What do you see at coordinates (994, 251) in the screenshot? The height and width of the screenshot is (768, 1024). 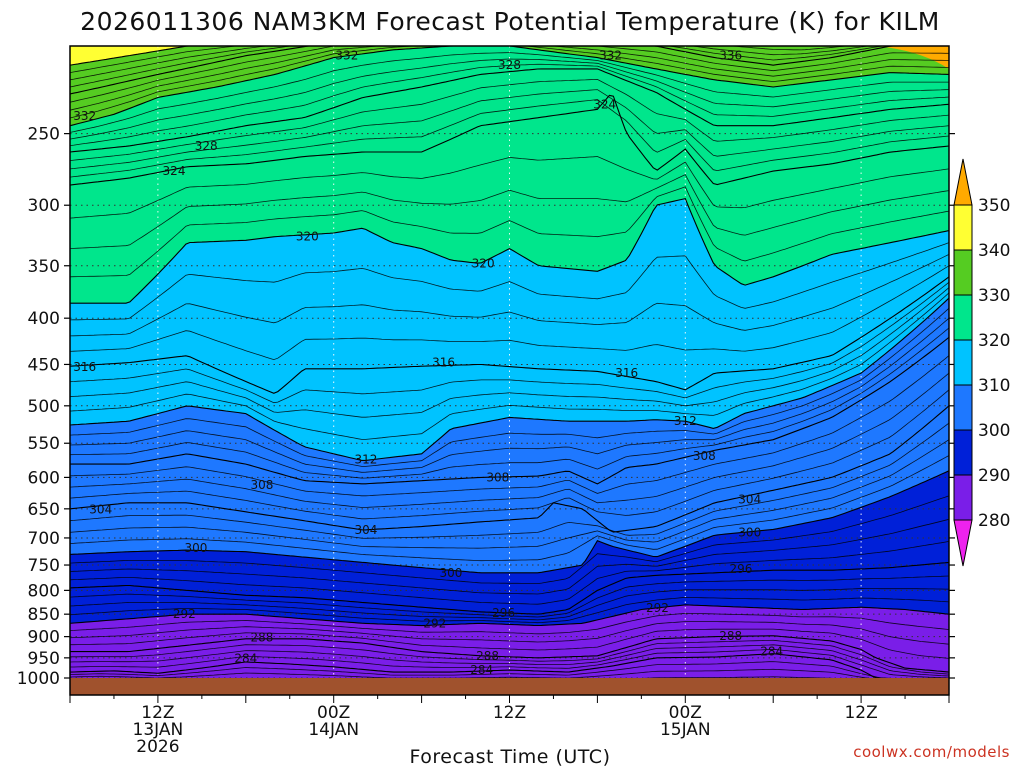 I see `colorbar-label-340: 340` at bounding box center [994, 251].